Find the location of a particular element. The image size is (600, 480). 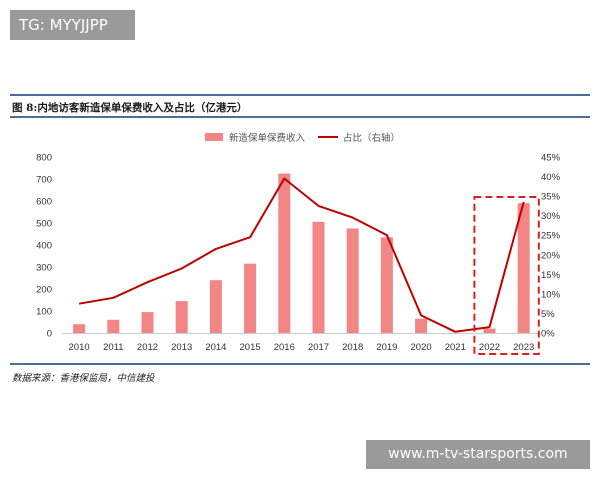

legend-bar-label: 新造保单保费收入 is located at coordinates (267, 138).